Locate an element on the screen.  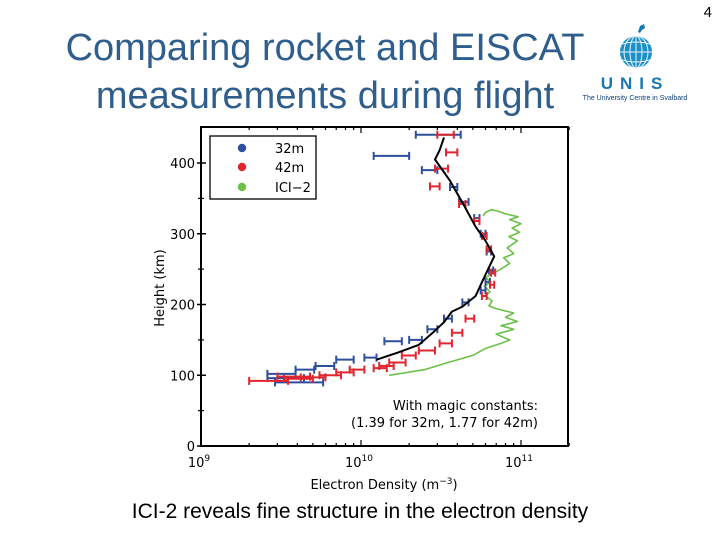
legend: 32m 42m ICI−2 is located at coordinates (263, 167).